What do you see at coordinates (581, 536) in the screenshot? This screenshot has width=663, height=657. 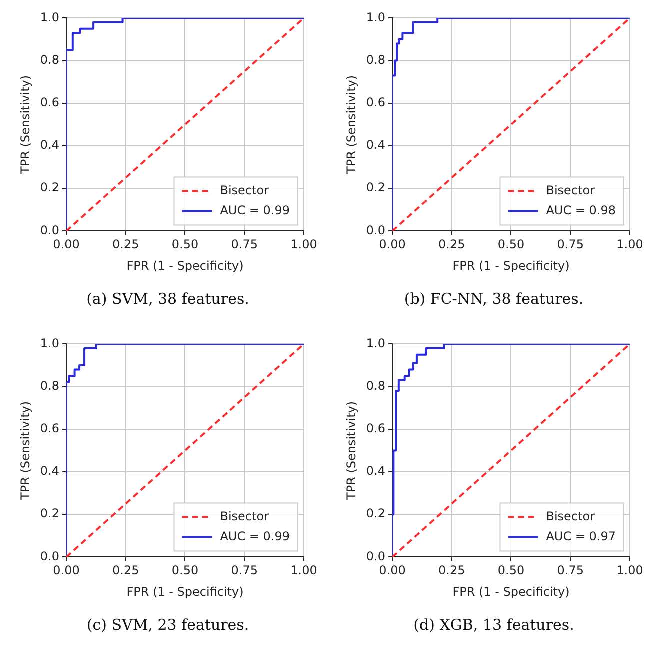 I see `legend-label: AUC = 0.97` at bounding box center [581, 536].